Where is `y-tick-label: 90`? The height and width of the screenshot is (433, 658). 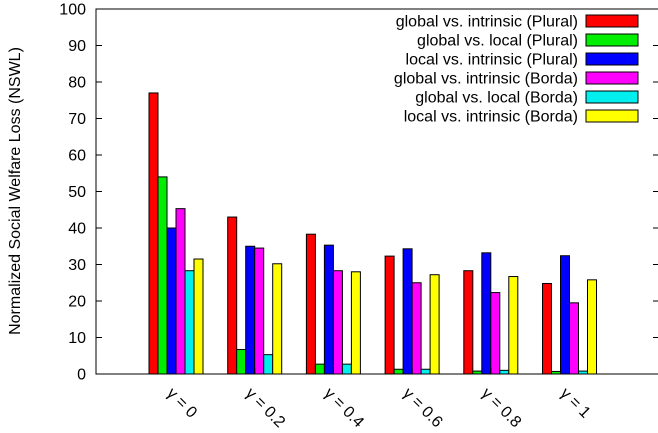 y-tick-label: 90 is located at coordinates (77, 46).